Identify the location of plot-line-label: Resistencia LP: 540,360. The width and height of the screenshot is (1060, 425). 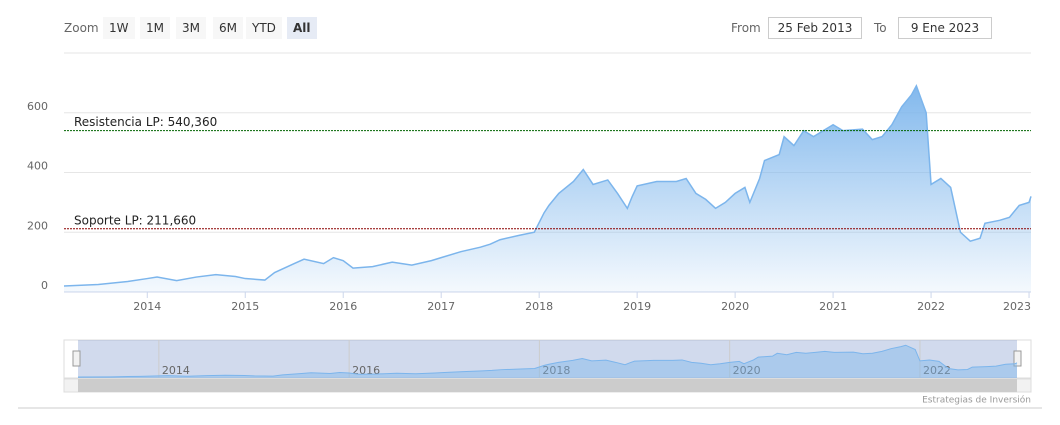
(145, 122).